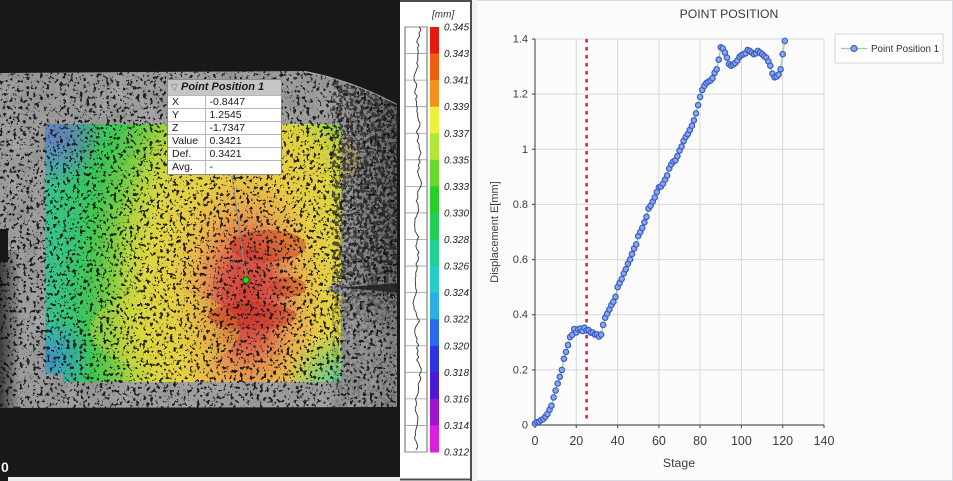  I want to click on svg-text: 1, so click(525, 150).